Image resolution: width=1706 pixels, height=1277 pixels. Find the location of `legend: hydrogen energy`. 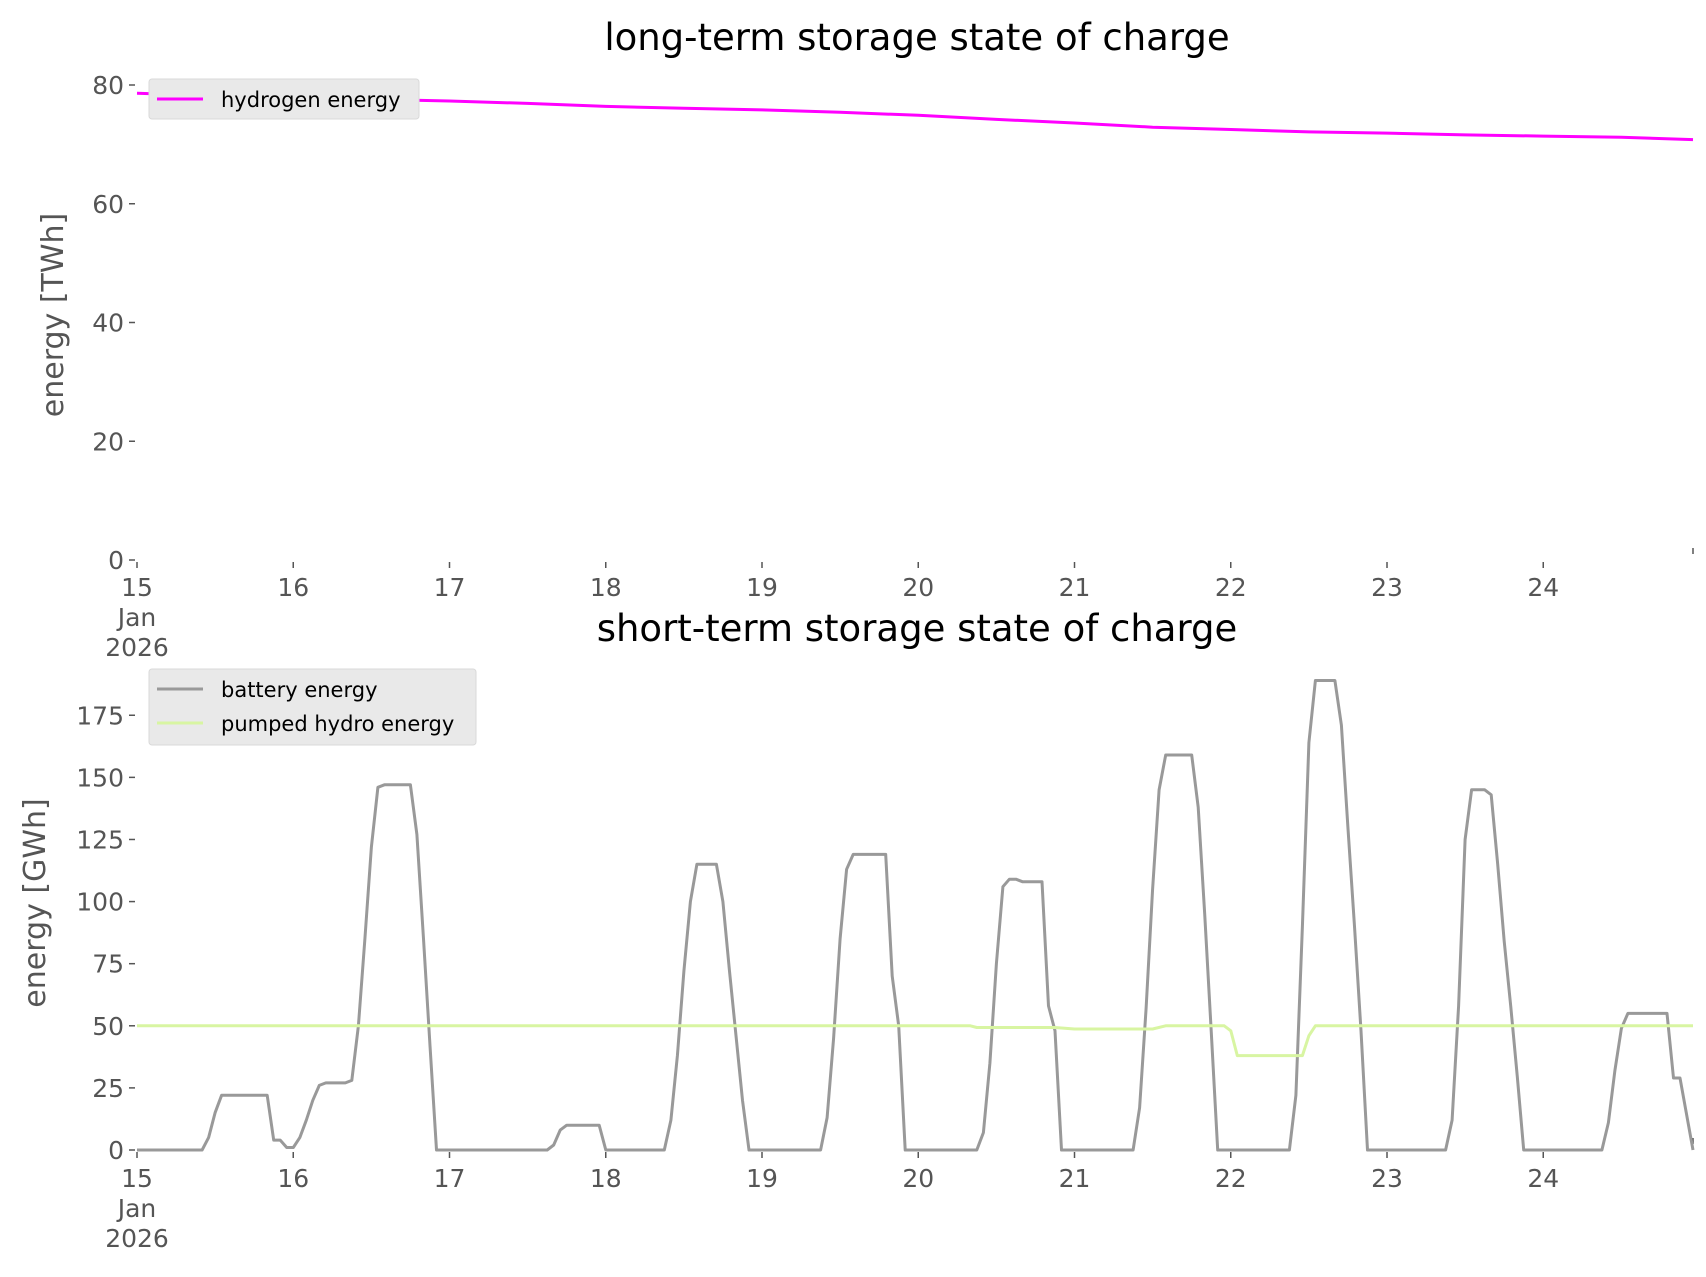

legend: hydrogen energy is located at coordinates (284, 99).